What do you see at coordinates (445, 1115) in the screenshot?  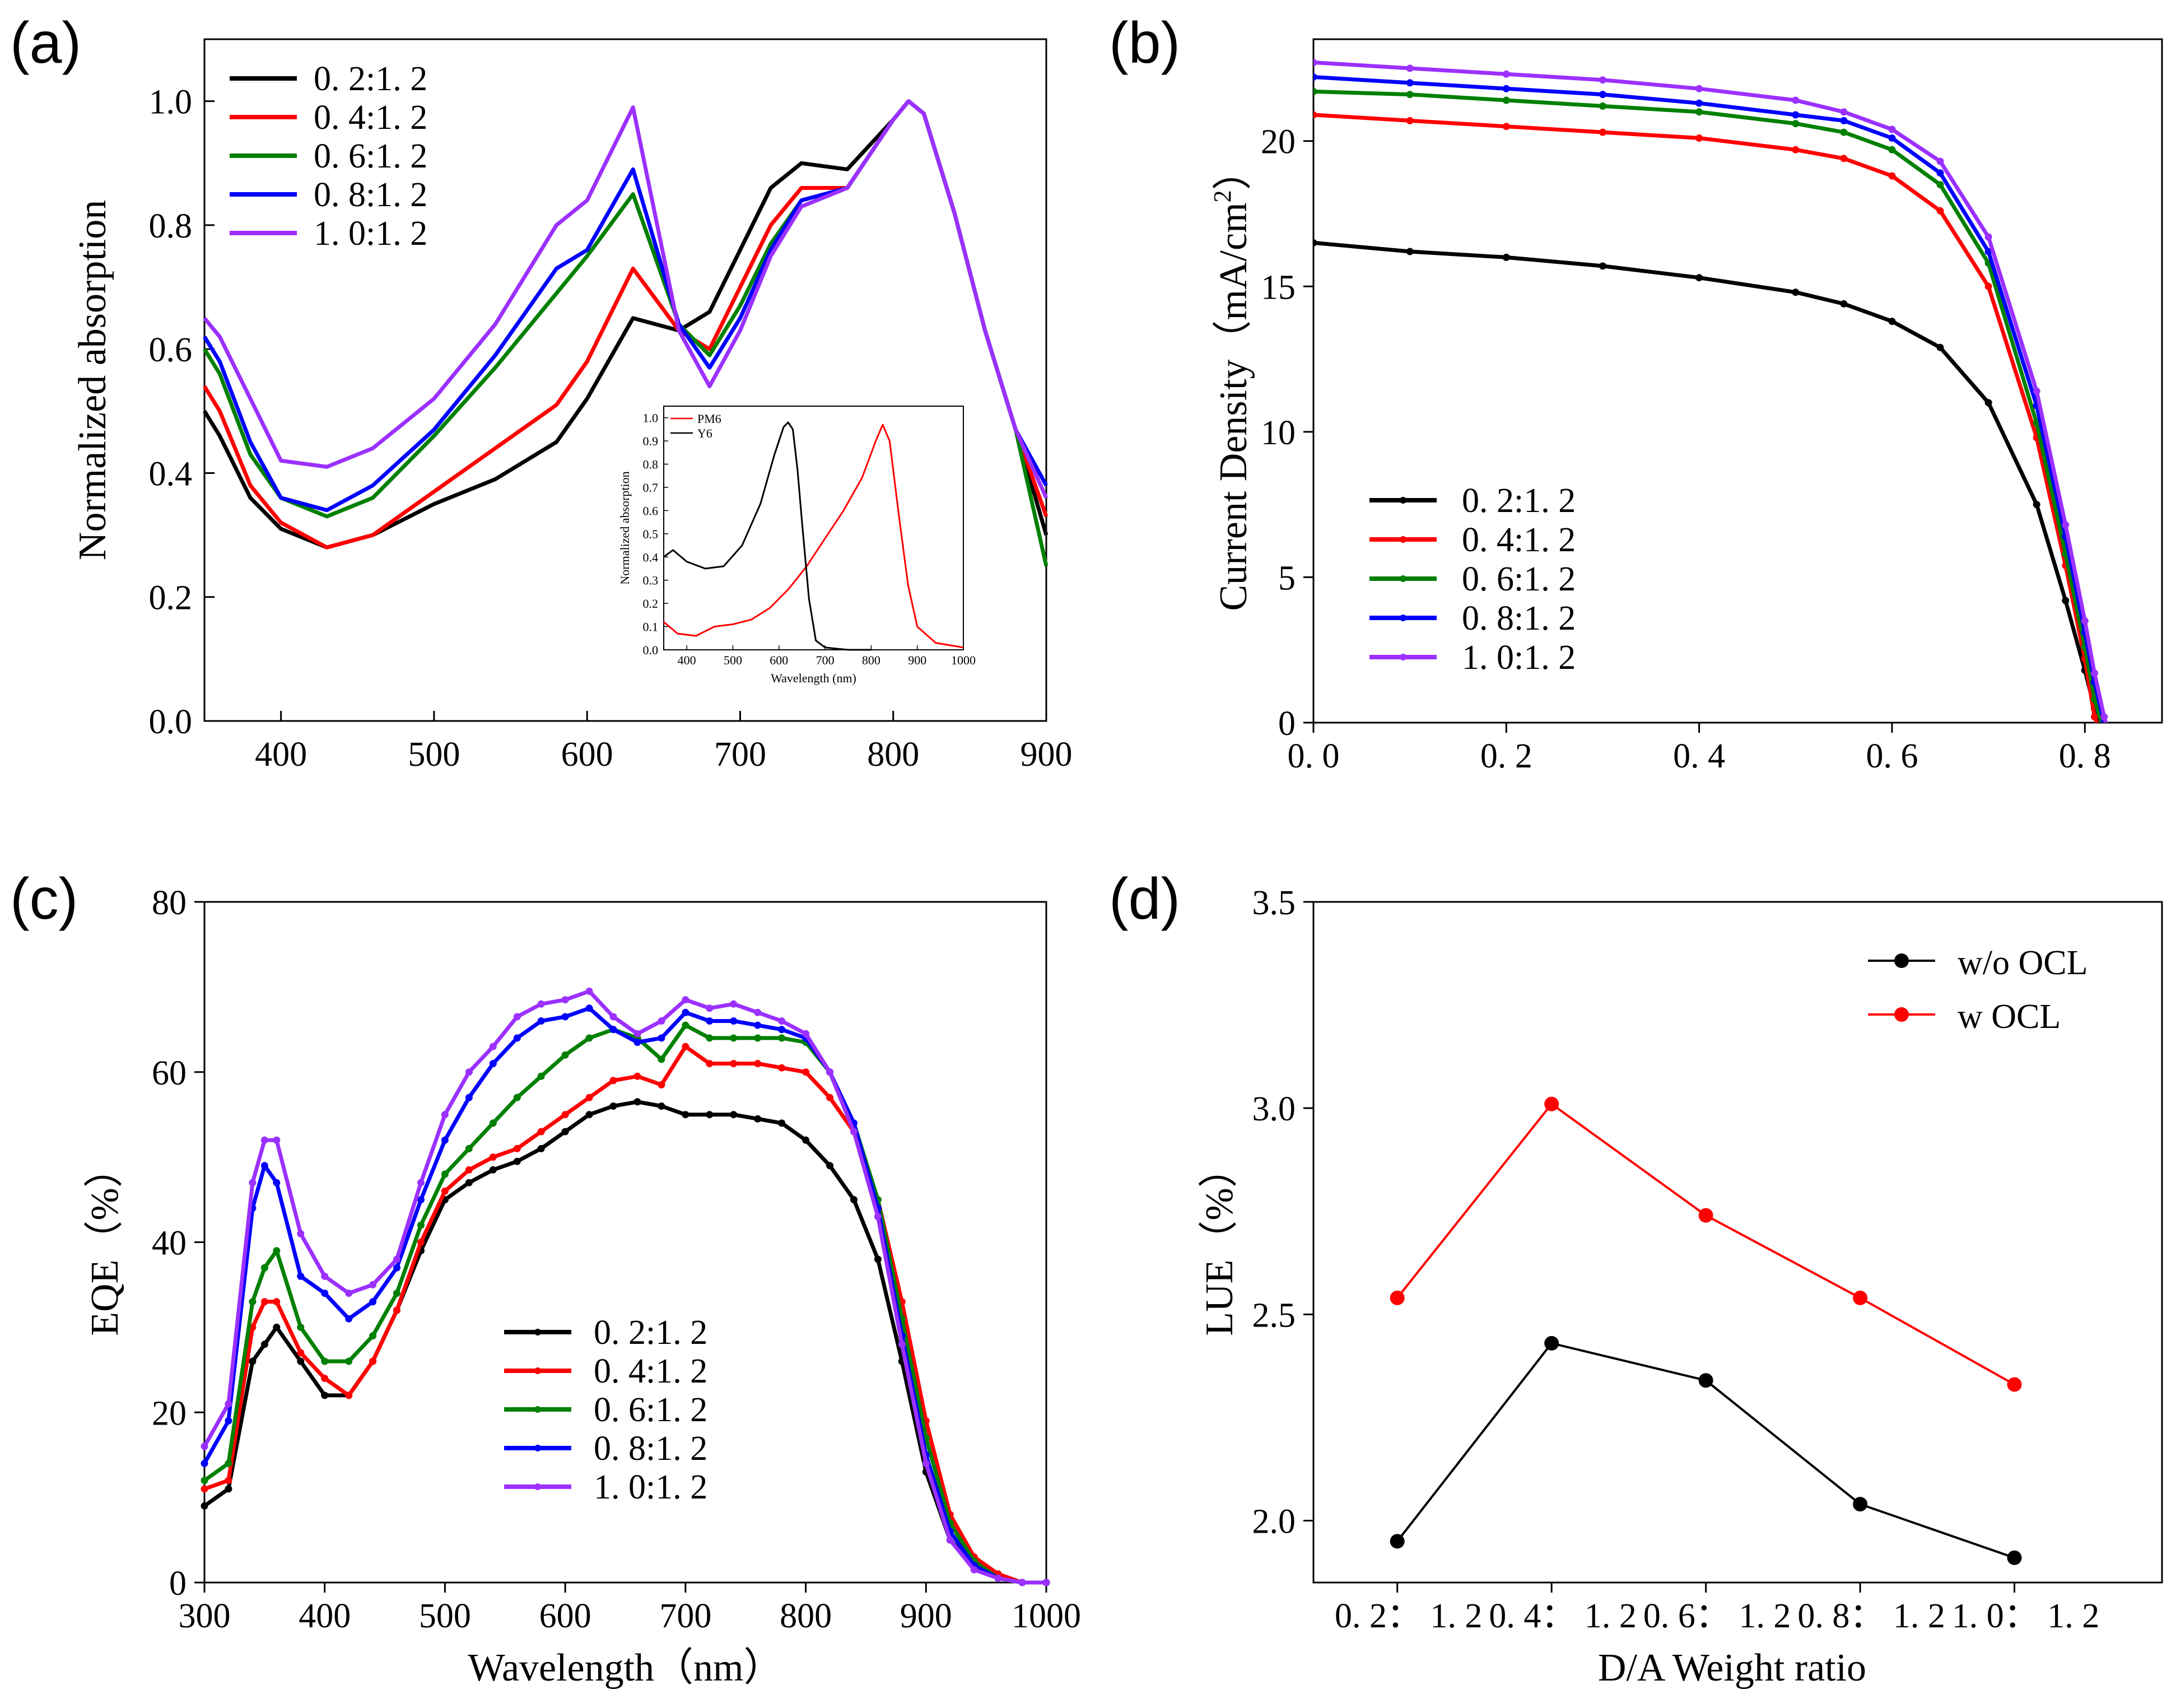 I see `series-1.0:1.2-point-11` at bounding box center [445, 1115].